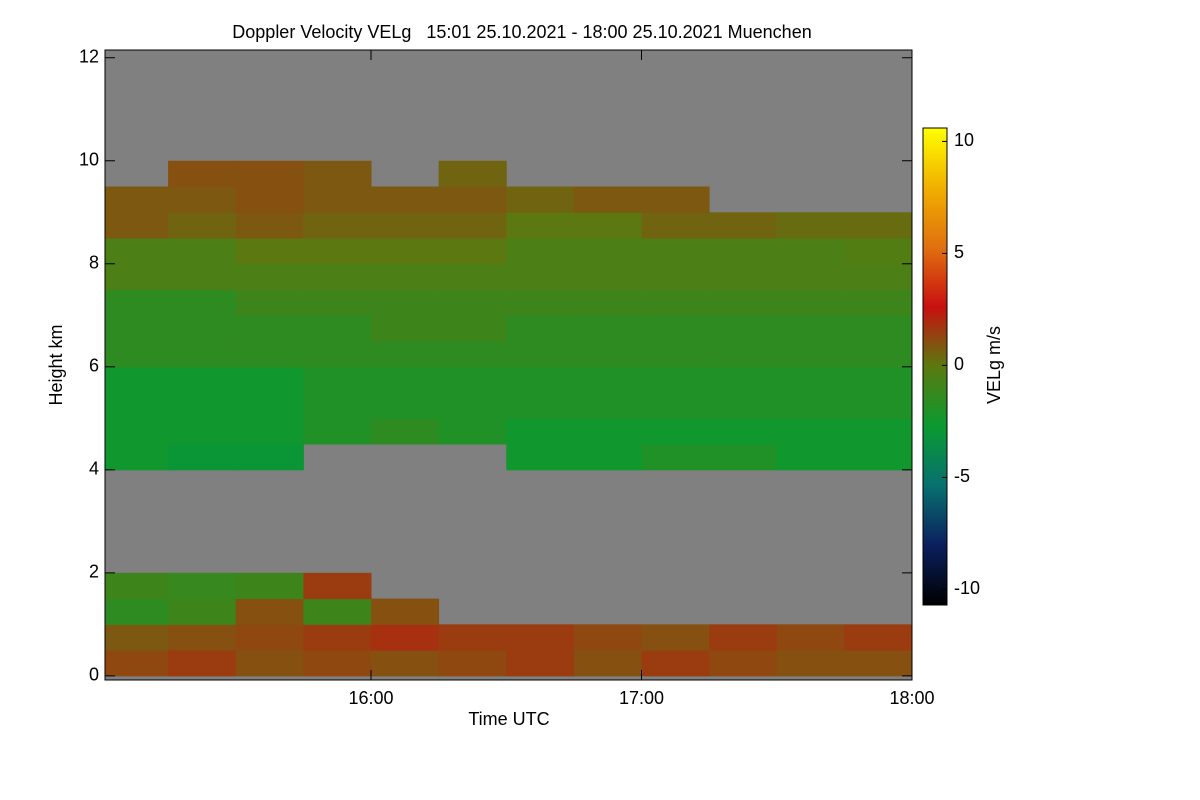  Describe the element at coordinates (56, 364) in the screenshot. I see `y-axis-label: Height km` at that location.